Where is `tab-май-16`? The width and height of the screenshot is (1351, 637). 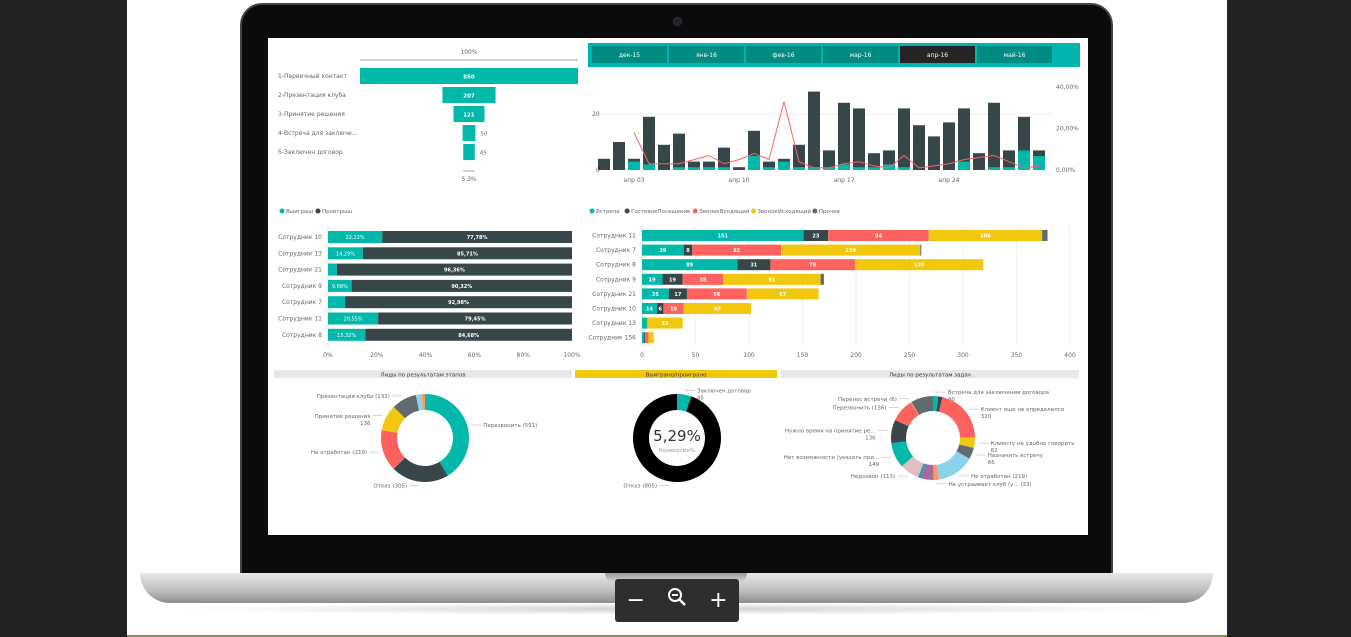 tab-май-16 is located at coordinates (1014, 54).